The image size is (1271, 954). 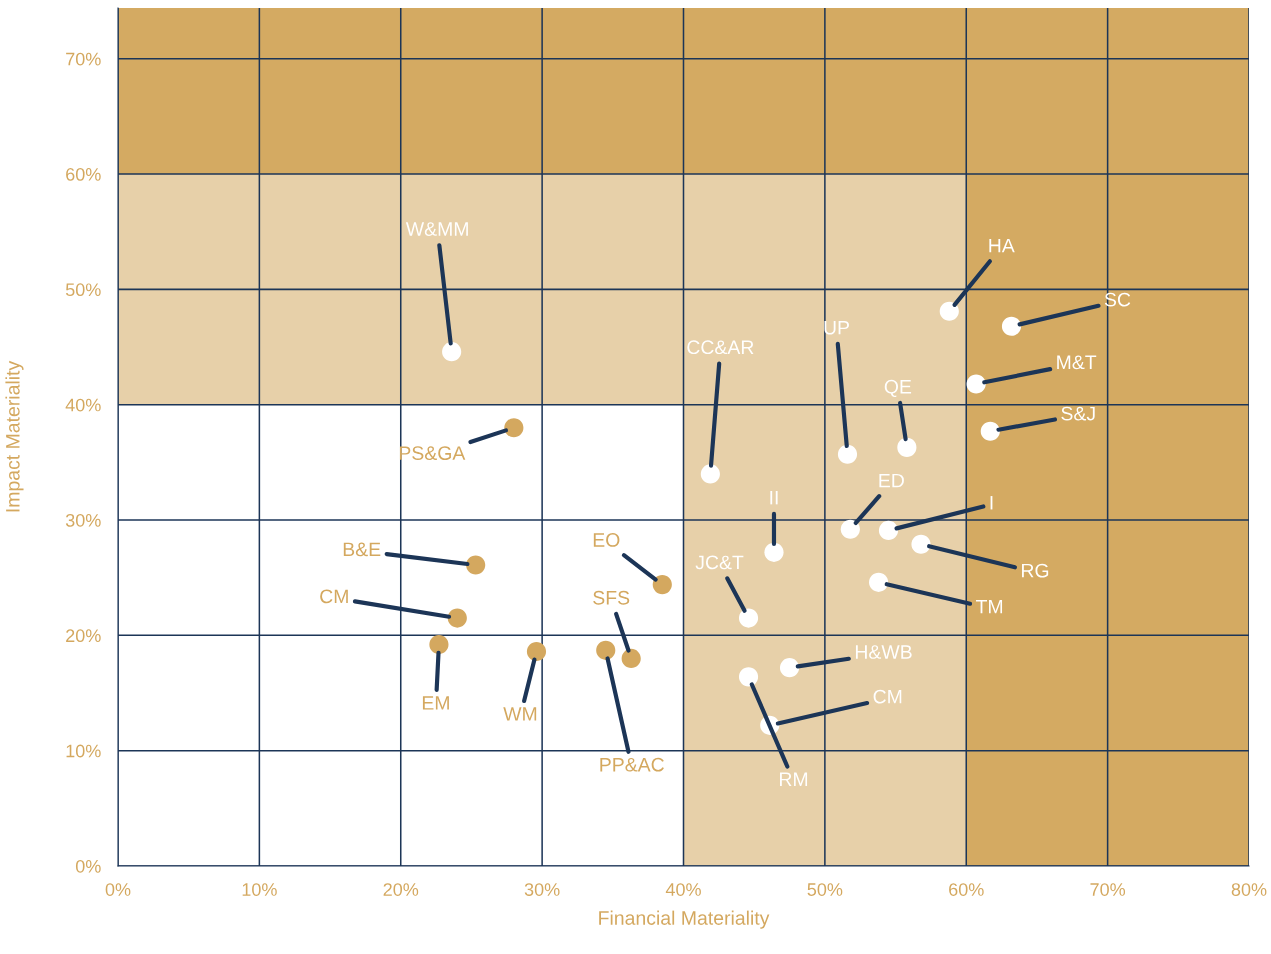 What do you see at coordinates (825, 889) in the screenshot?
I see `x-tick-label: 50%` at bounding box center [825, 889].